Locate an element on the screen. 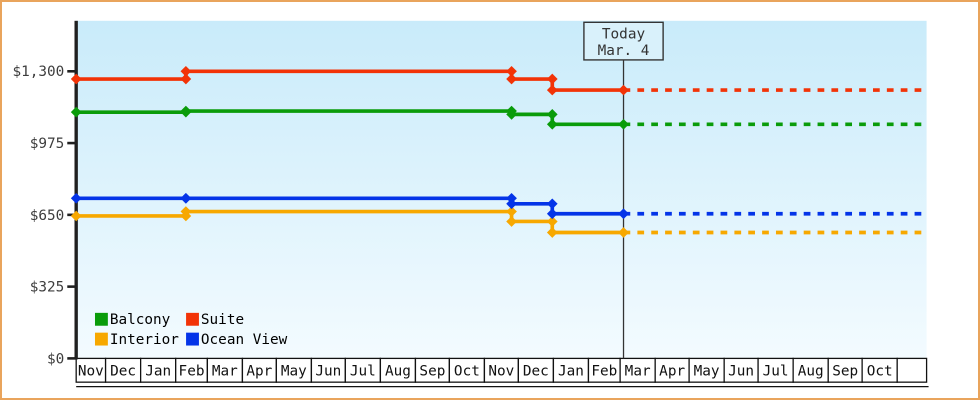 This screenshot has height=400, width=980. month-label-nov-12: Nov is located at coordinates (501, 372).